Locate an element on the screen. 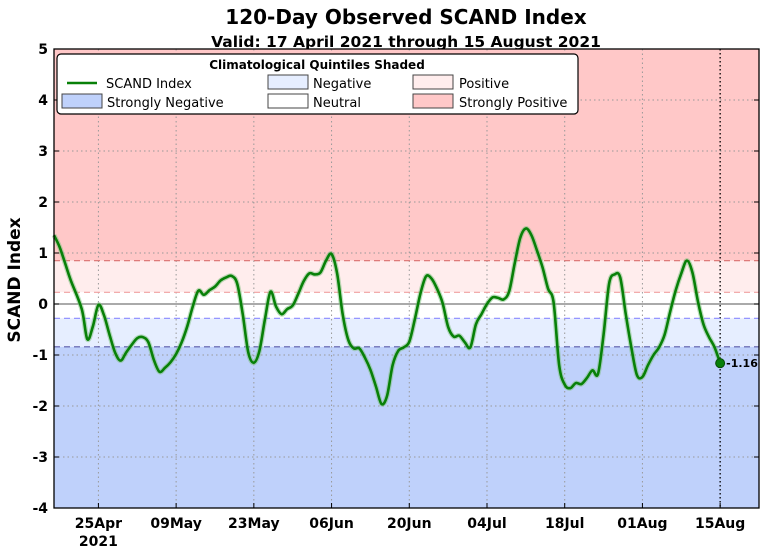 Image resolution: width=768 pixels, height=556 pixels. legend-swatch-strongly-positive is located at coordinates (433, 101).